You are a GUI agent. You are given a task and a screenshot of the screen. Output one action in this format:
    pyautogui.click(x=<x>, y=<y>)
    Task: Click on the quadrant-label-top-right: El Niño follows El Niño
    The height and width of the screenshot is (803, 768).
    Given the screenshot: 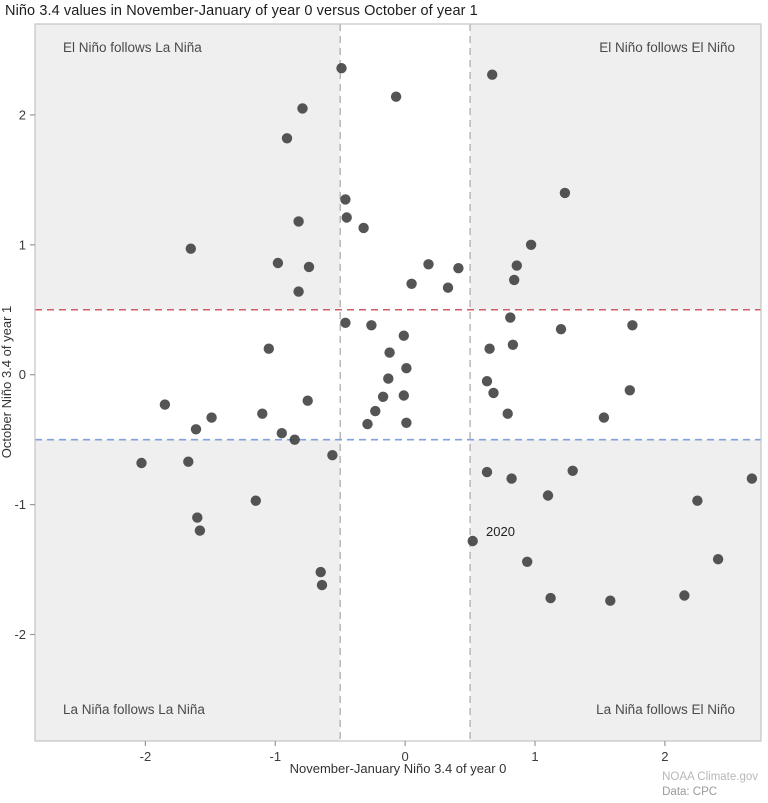 What is the action you would take?
    pyautogui.click(x=667, y=47)
    